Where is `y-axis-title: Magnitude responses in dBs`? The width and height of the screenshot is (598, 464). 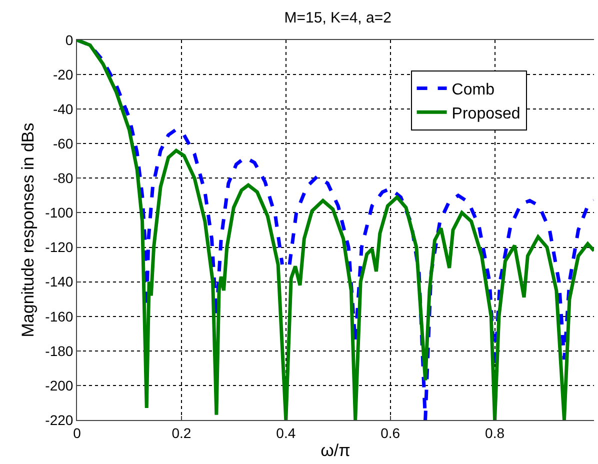 y-axis-title: Magnitude responses in dBs is located at coordinates (28, 230).